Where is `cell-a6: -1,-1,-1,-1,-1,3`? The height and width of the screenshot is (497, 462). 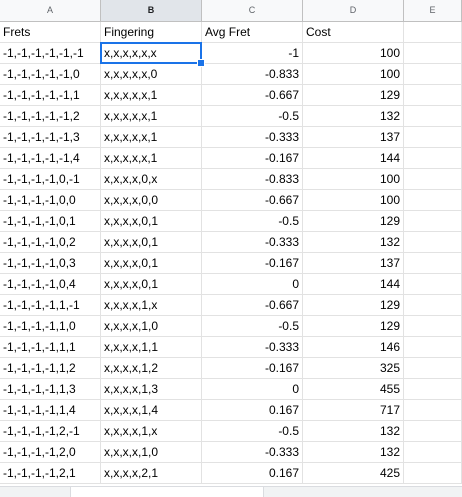 cell-a6: -1,-1,-1,-1,-1,3 is located at coordinates (50, 137).